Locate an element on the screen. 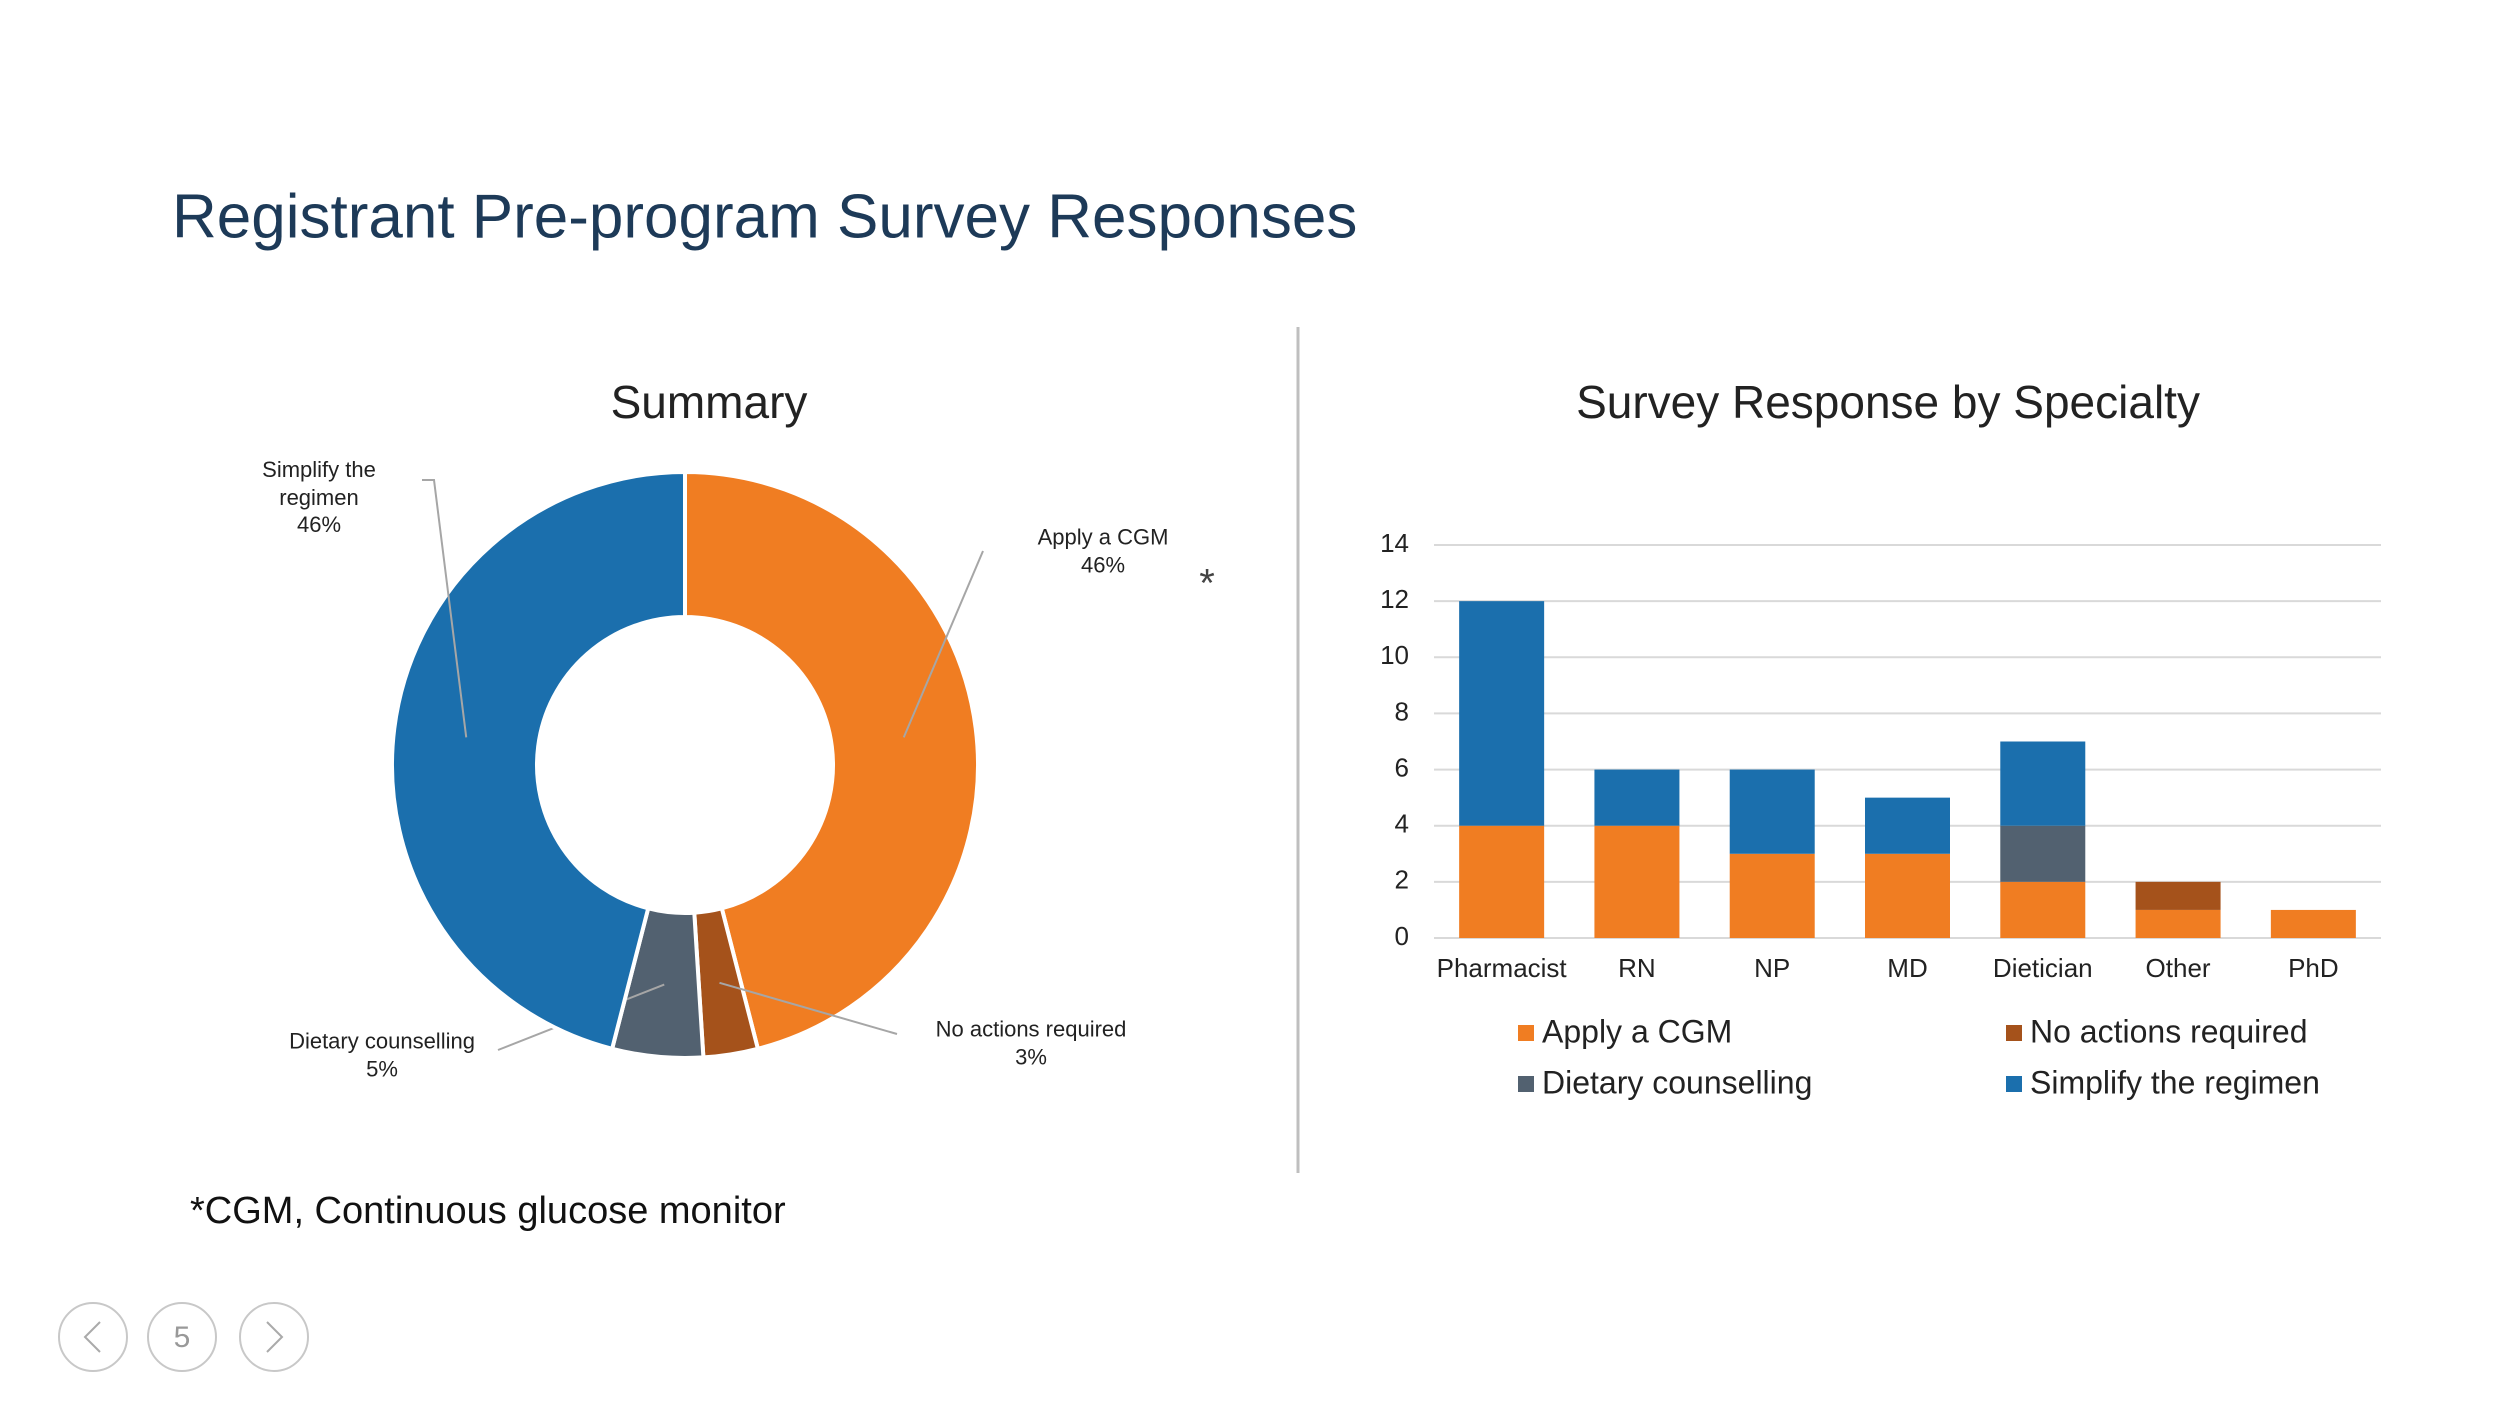 The height and width of the screenshot is (1406, 2500). y-tick-label: 10 is located at coordinates (1394, 655).